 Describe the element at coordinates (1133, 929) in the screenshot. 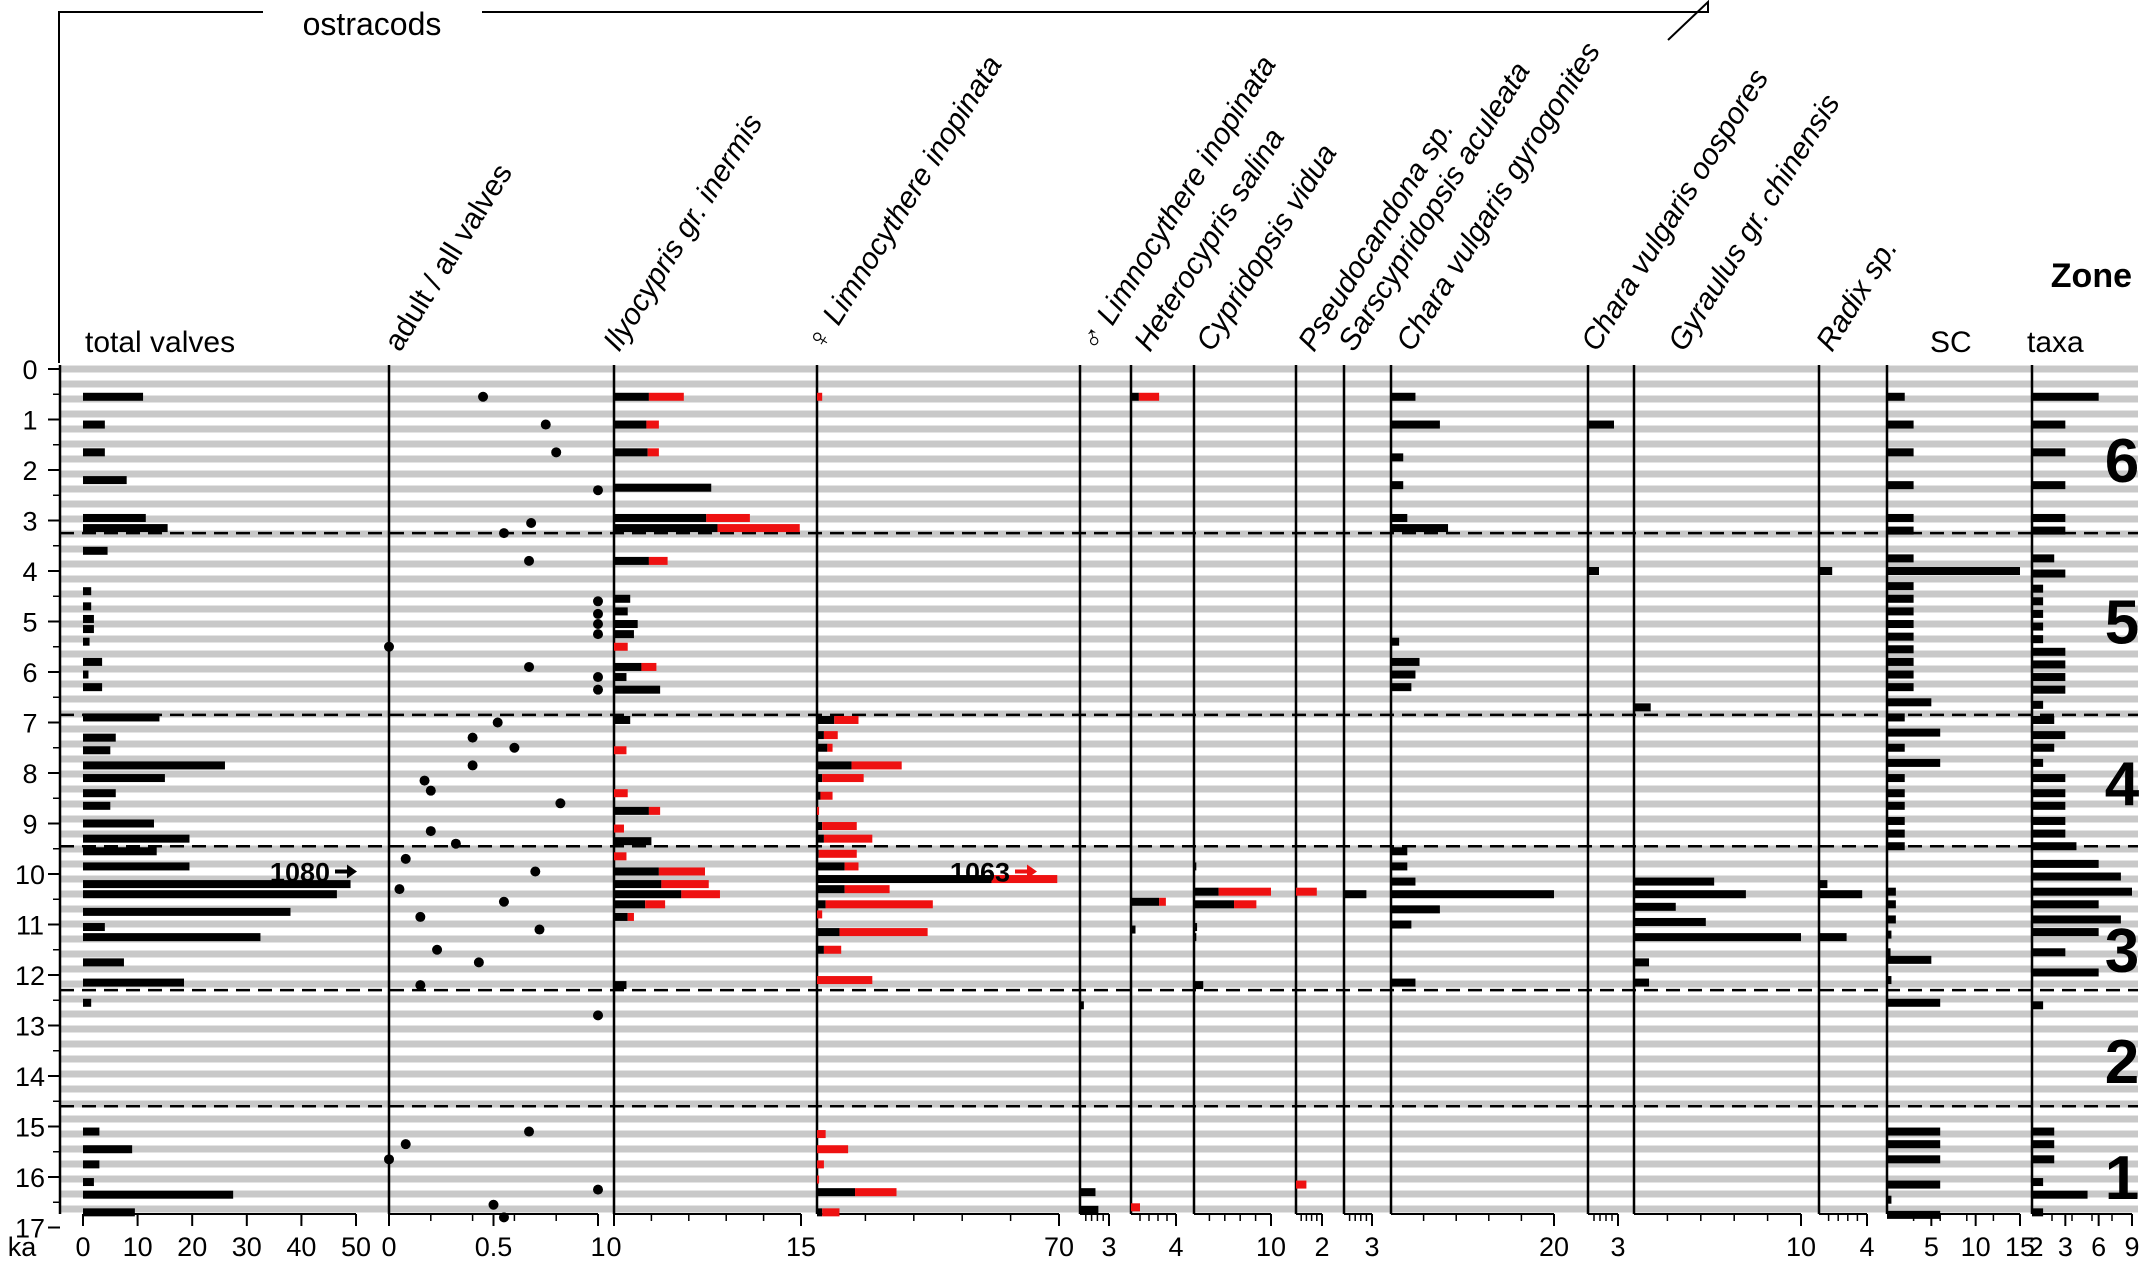

I see `hetero-bar` at that location.